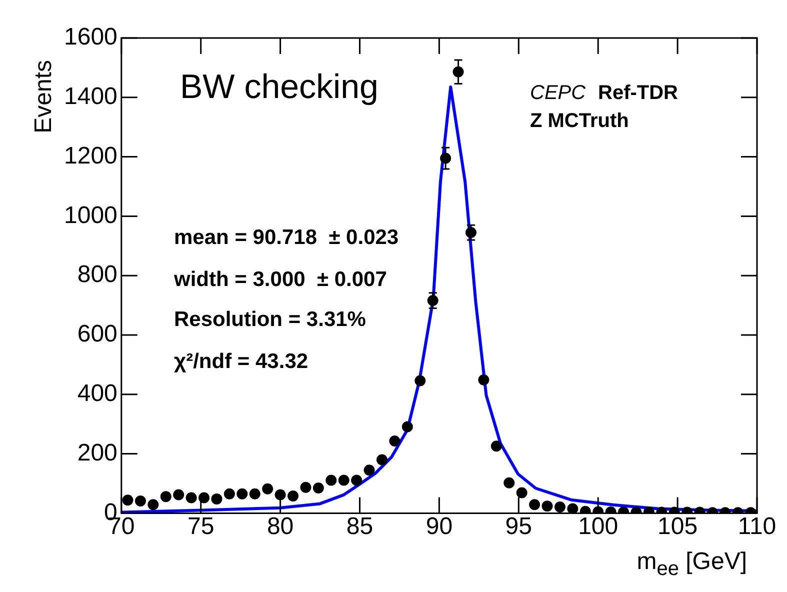 The height and width of the screenshot is (592, 787). What do you see at coordinates (598, 526) in the screenshot?
I see `x-tick-label: 100` at bounding box center [598, 526].